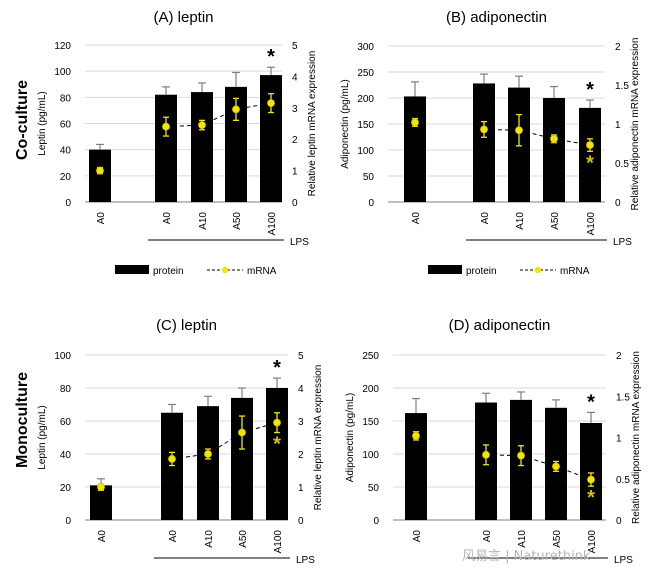  What do you see at coordinates (636, 437) in the screenshot?
I see `y2-axis-label: Relative adiponectin mRNA expression` at bounding box center [636, 437].